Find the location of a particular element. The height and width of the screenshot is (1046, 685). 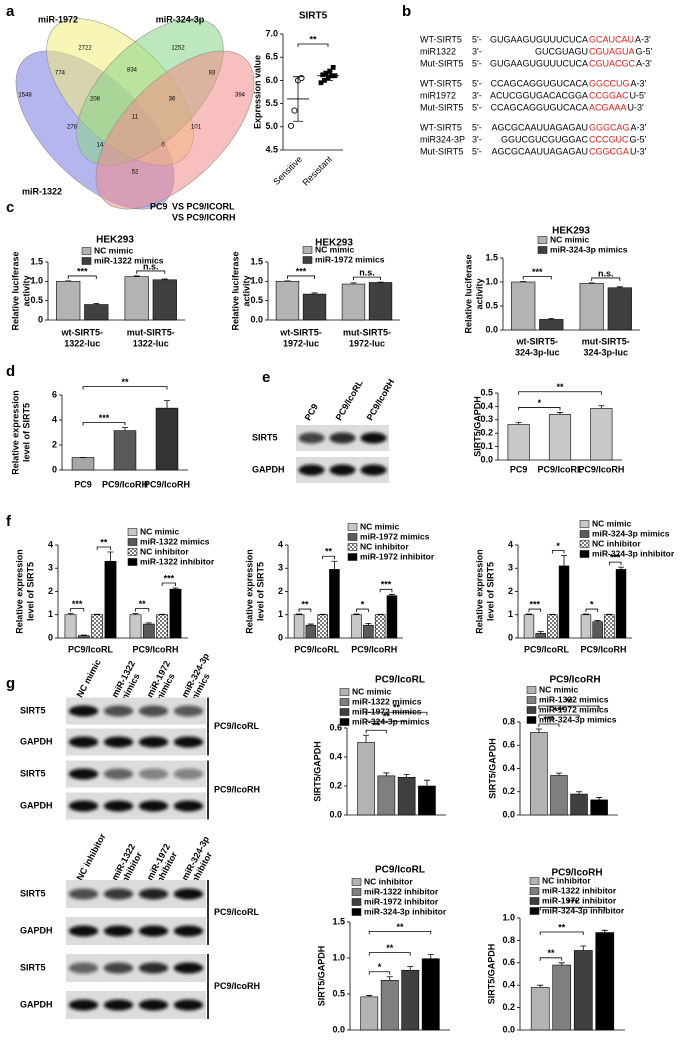

venn-count: 834 is located at coordinates (132, 71).